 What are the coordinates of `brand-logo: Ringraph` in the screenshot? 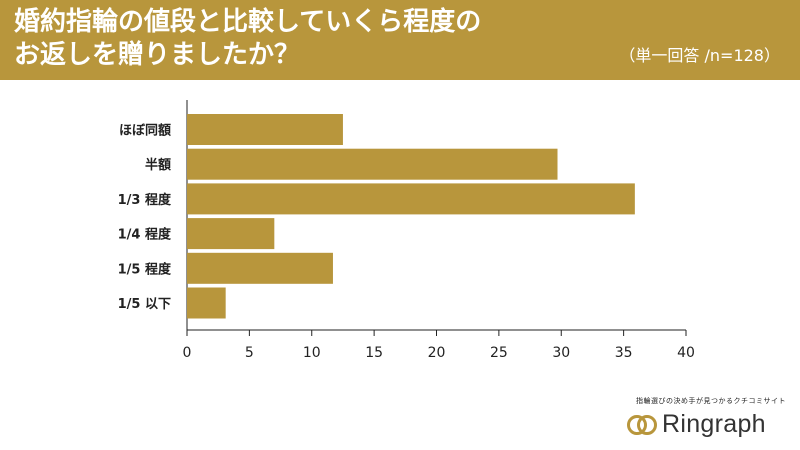 It's located at (711, 424).